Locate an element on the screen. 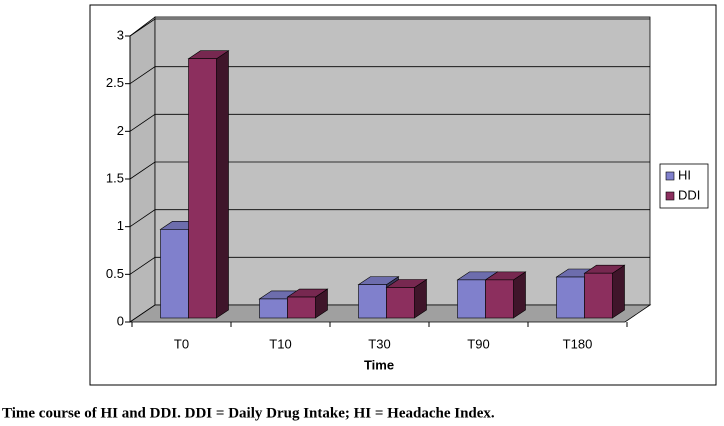 The width and height of the screenshot is (724, 426). y-tick-label: 0.5 is located at coordinates (115, 273).